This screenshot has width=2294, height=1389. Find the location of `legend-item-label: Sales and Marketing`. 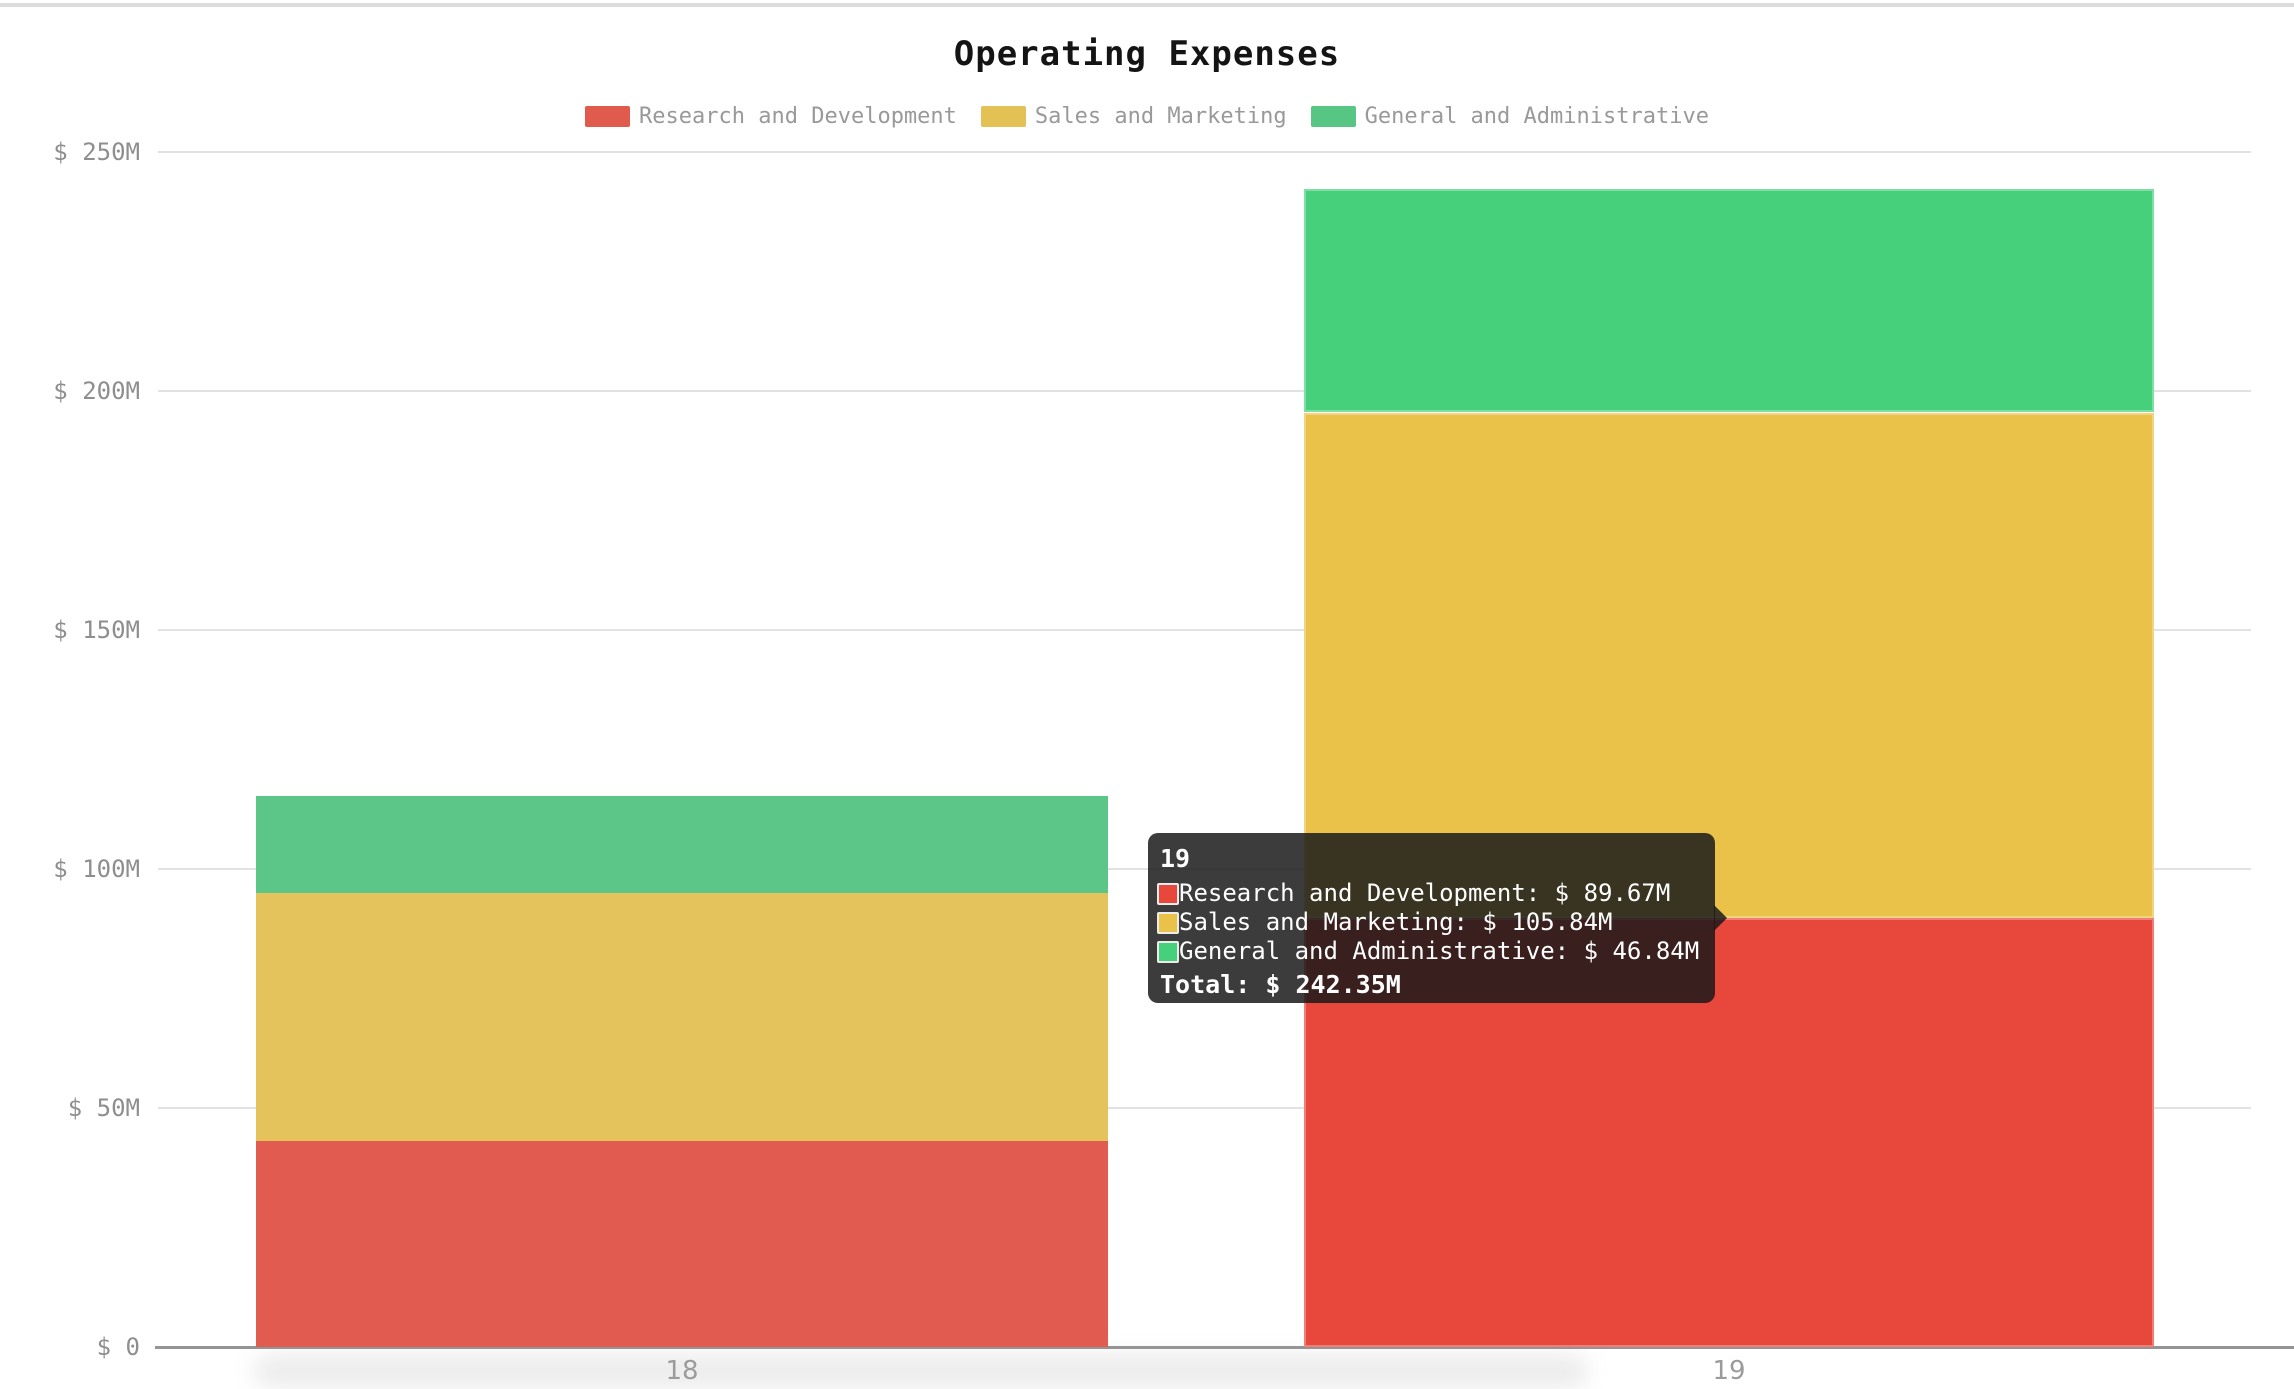

legend-item-label: Sales and Marketing is located at coordinates (1160, 116).